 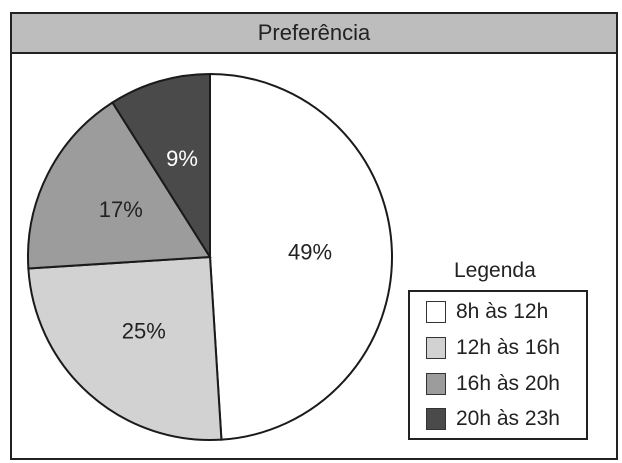 What do you see at coordinates (502, 311) in the screenshot?
I see `legend-label-0: 8h às 12h` at bounding box center [502, 311].